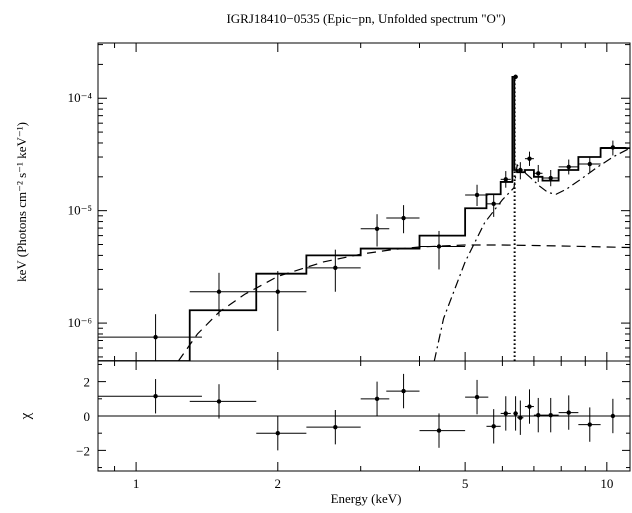  I want to click on top-y-axis-label: keV (Photons cm⁻² s⁻¹ keV⁻¹), so click(21, 202).